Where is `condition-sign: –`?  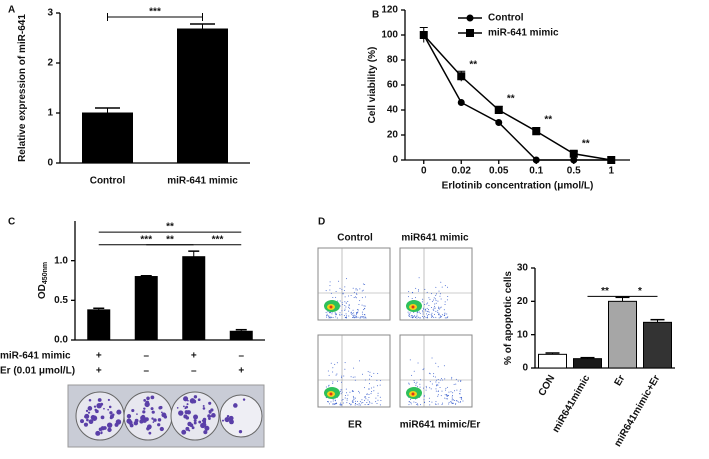 condition-sign: – is located at coordinates (146, 371).